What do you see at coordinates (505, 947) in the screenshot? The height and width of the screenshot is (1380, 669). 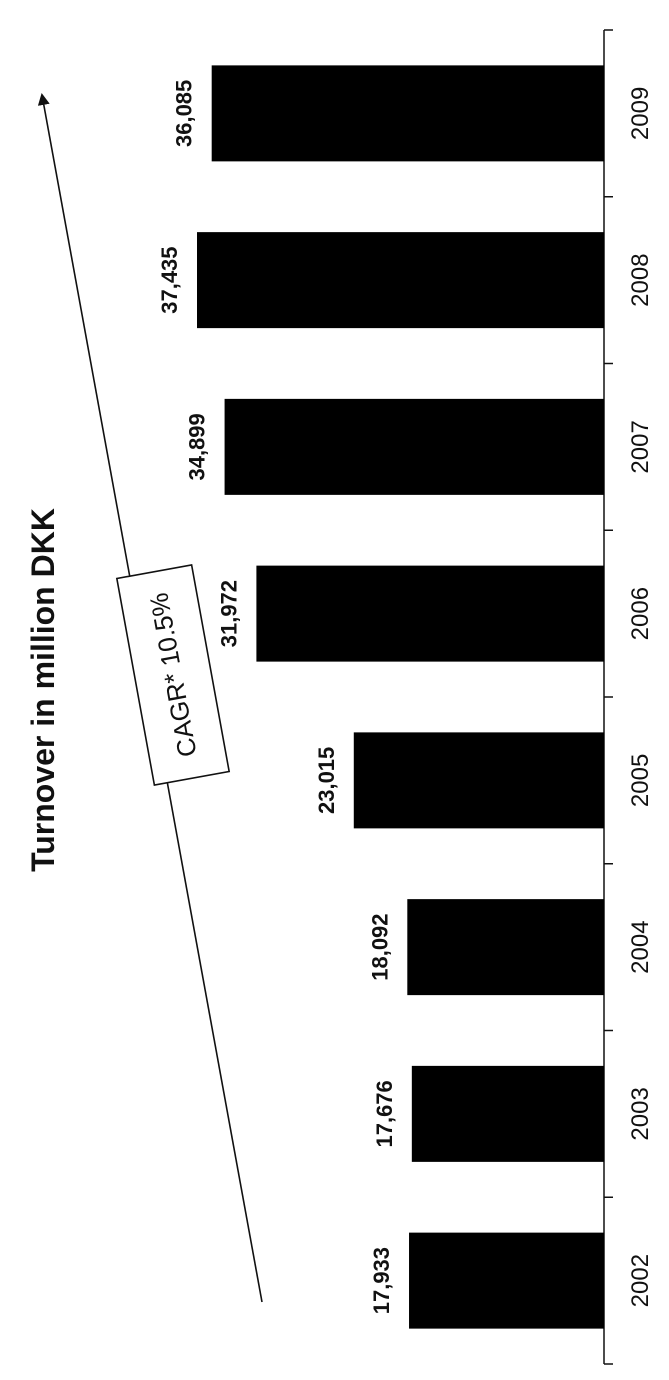 I see `bar-2004` at bounding box center [505, 947].